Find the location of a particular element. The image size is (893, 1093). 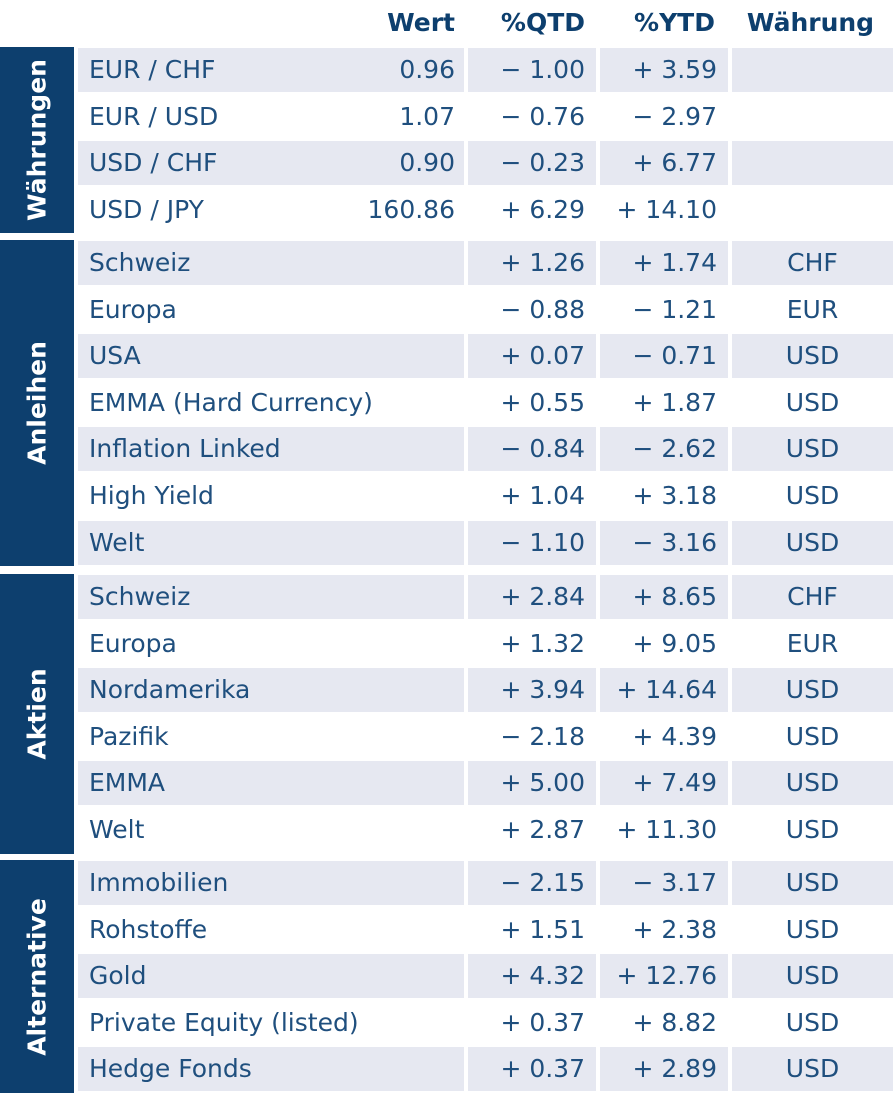

row-qtd: − 0.23 is located at coordinates (532, 163).